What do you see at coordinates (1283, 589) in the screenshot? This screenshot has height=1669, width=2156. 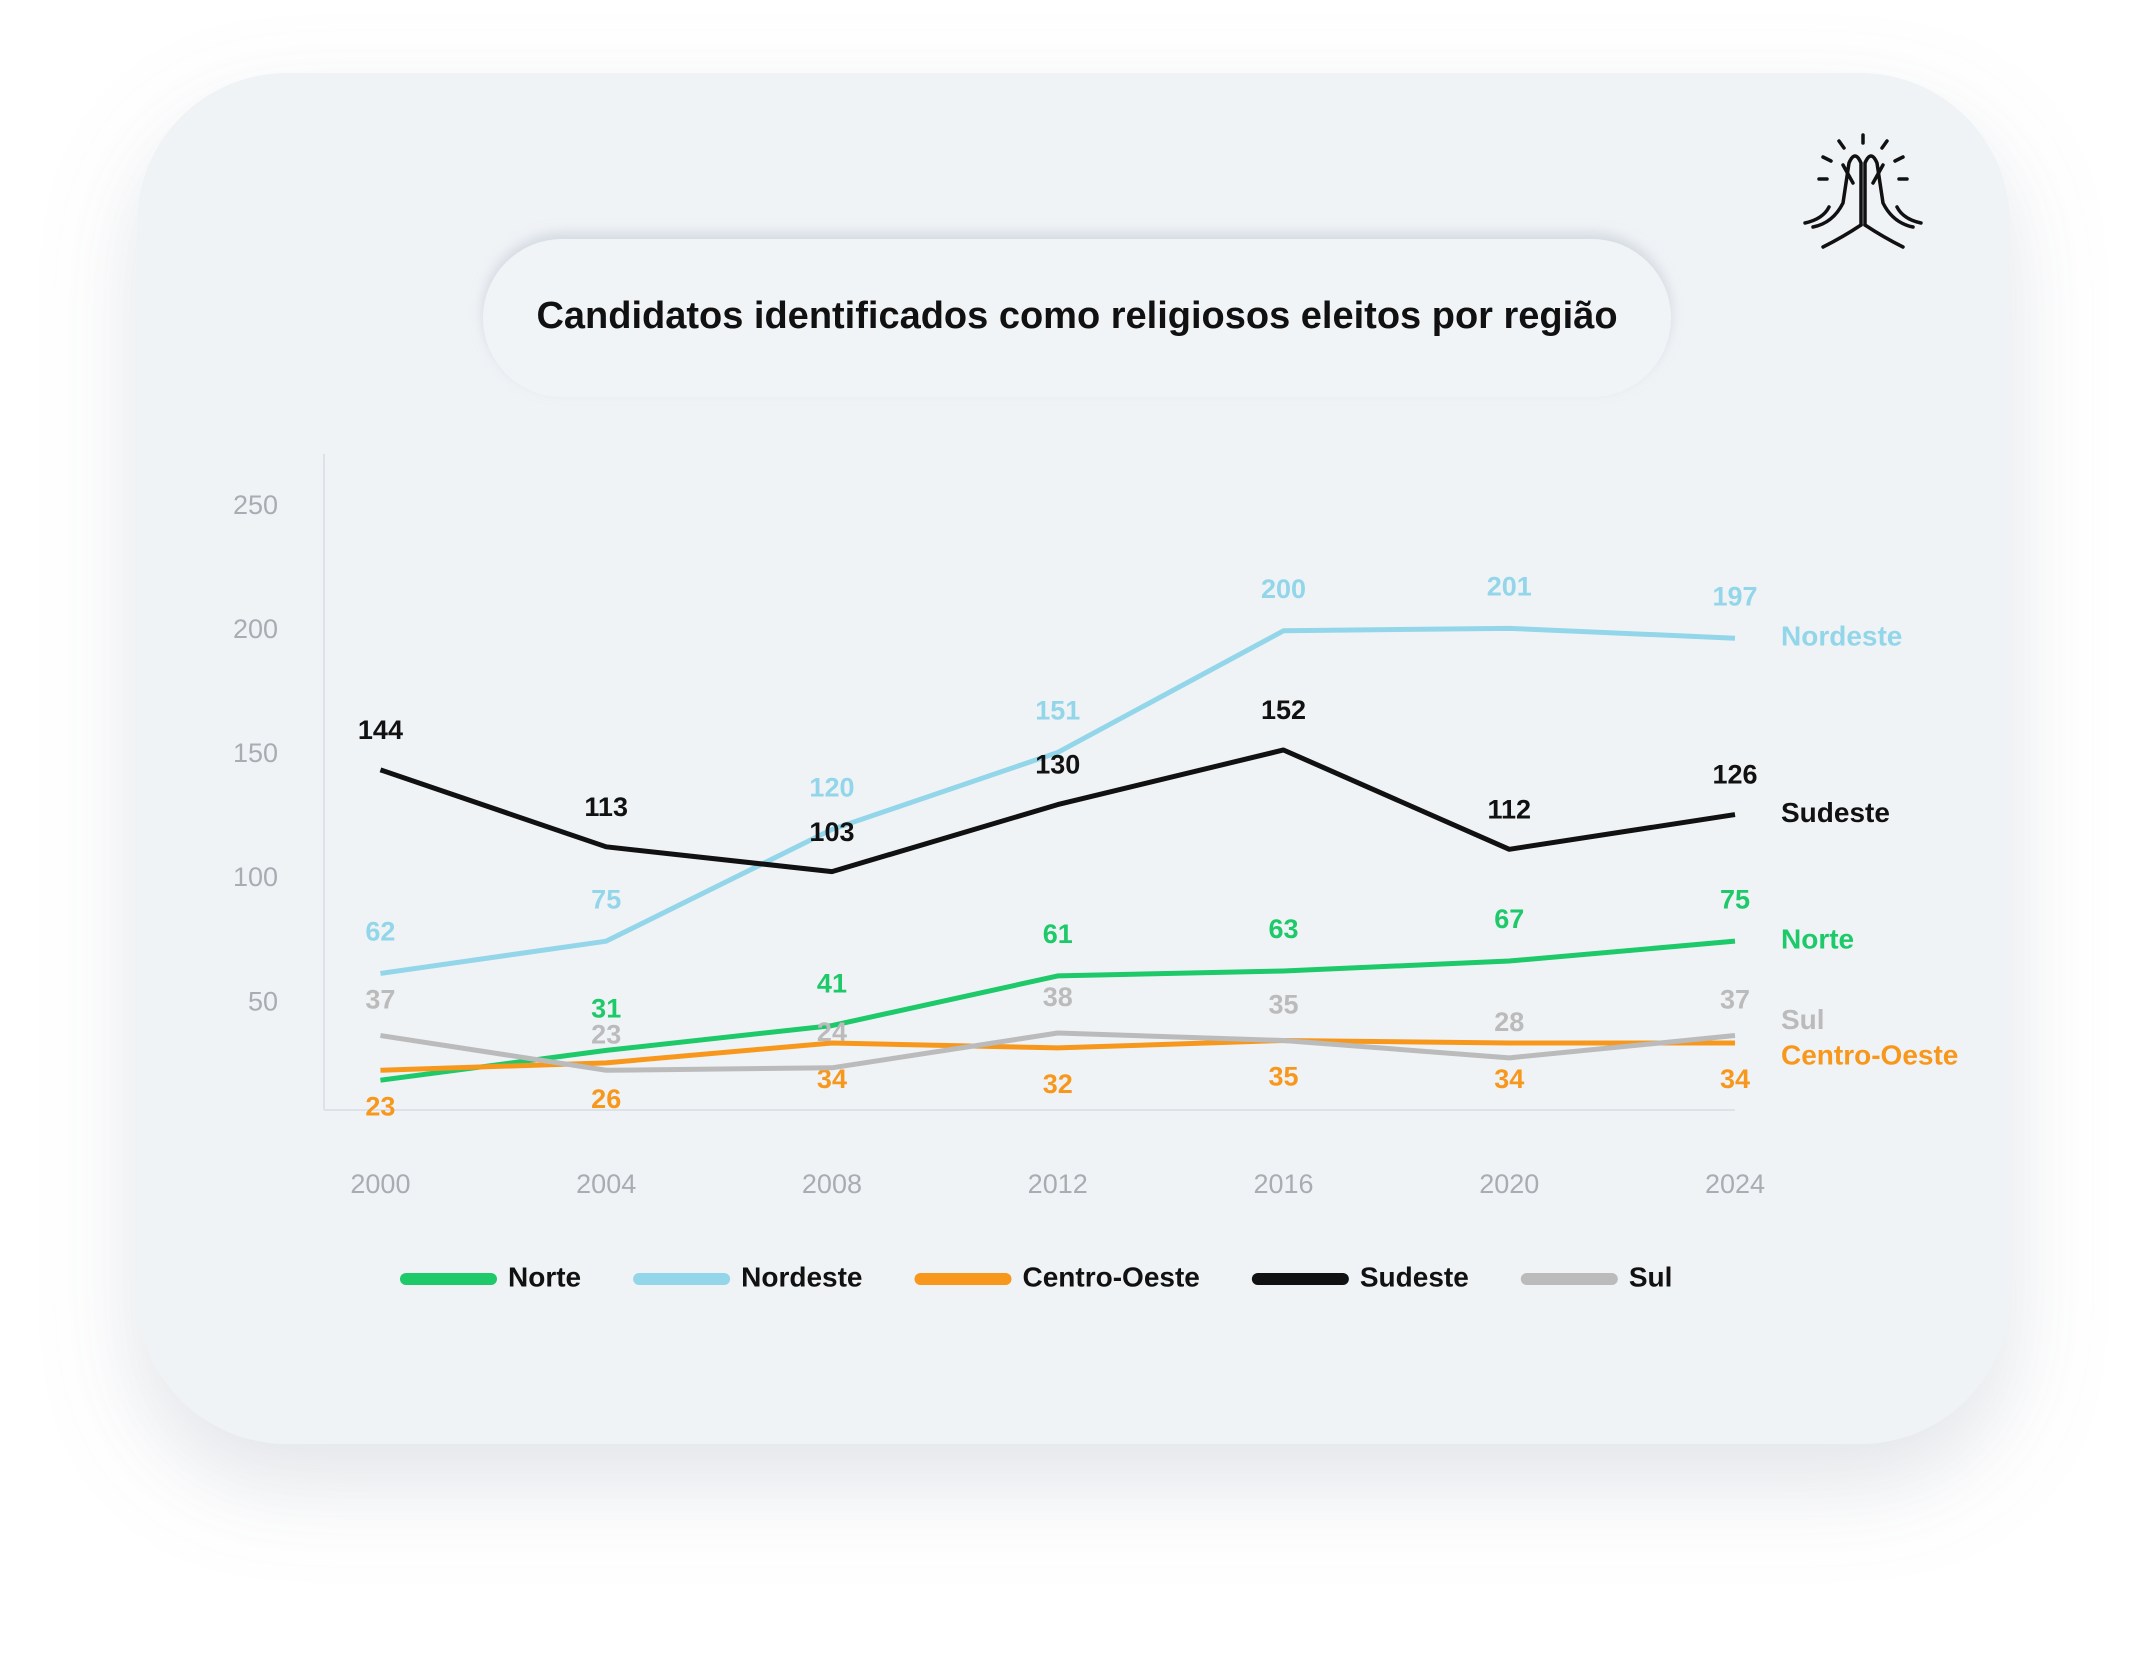 I see `value-label: 200` at bounding box center [1283, 589].